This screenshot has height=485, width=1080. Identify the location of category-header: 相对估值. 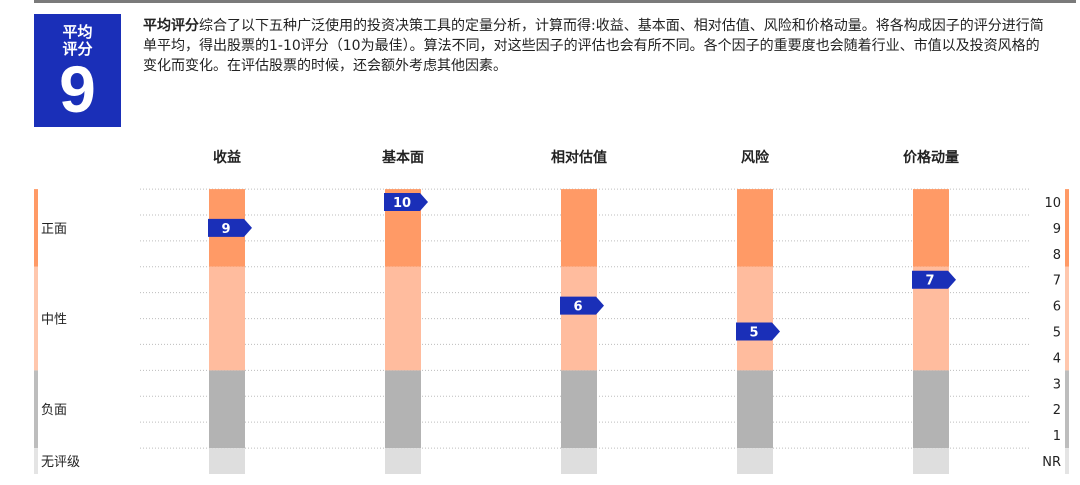
(579, 157).